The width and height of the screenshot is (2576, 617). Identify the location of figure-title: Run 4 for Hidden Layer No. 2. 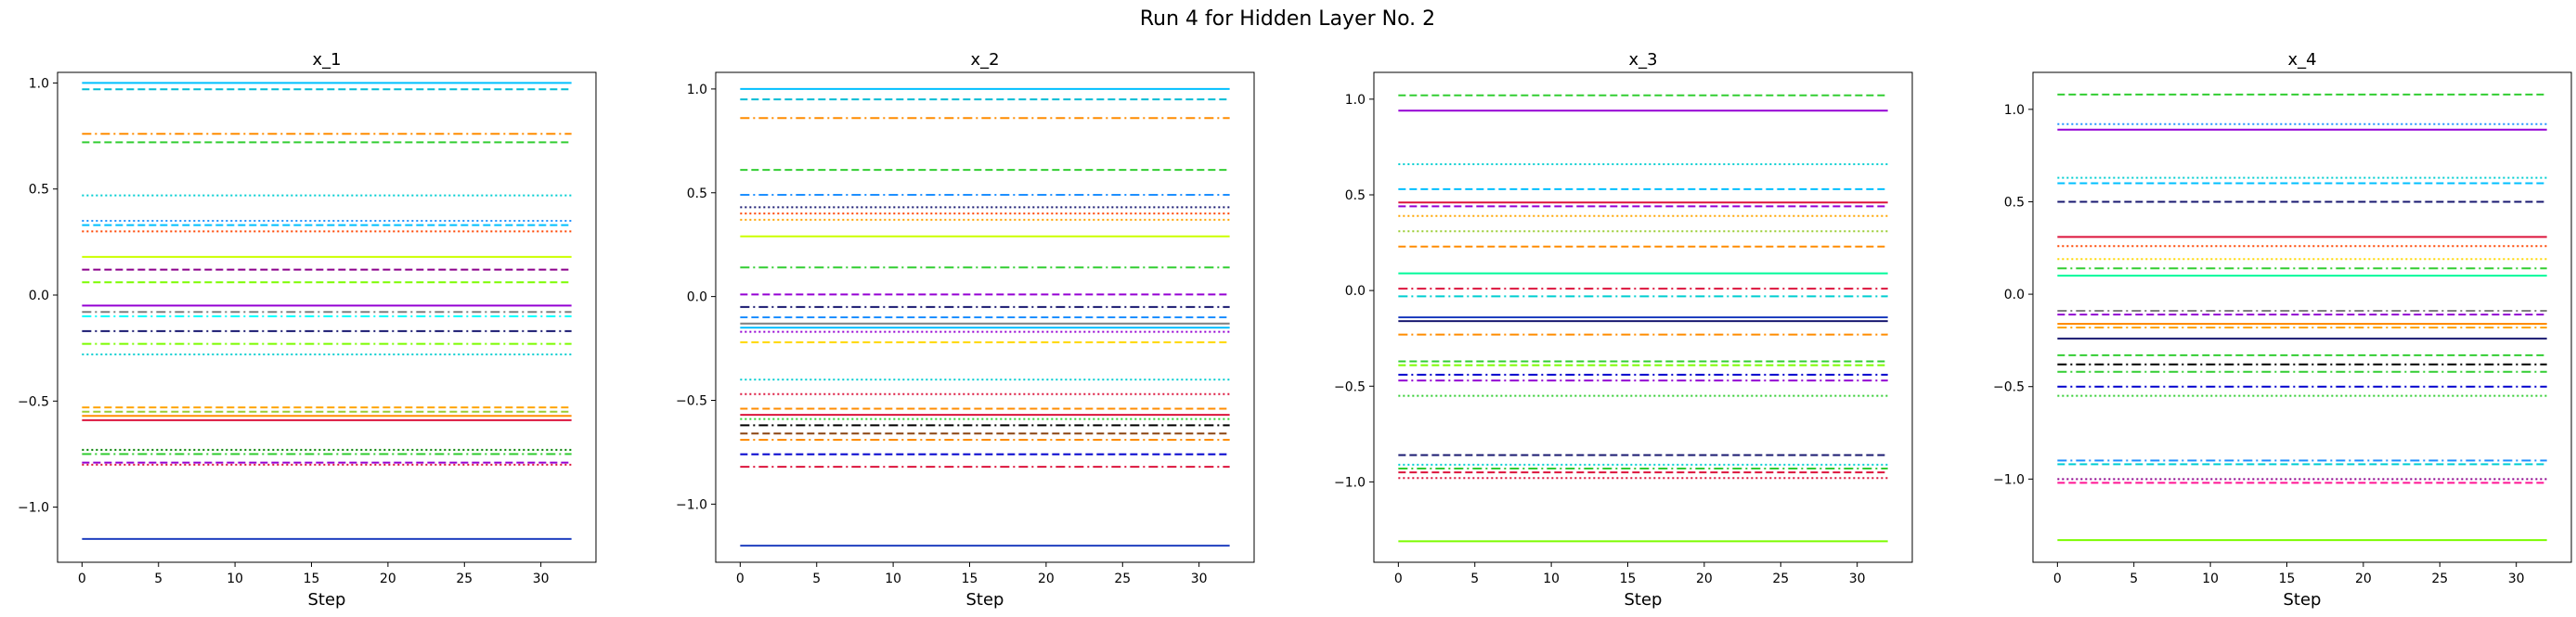
(1287, 19).